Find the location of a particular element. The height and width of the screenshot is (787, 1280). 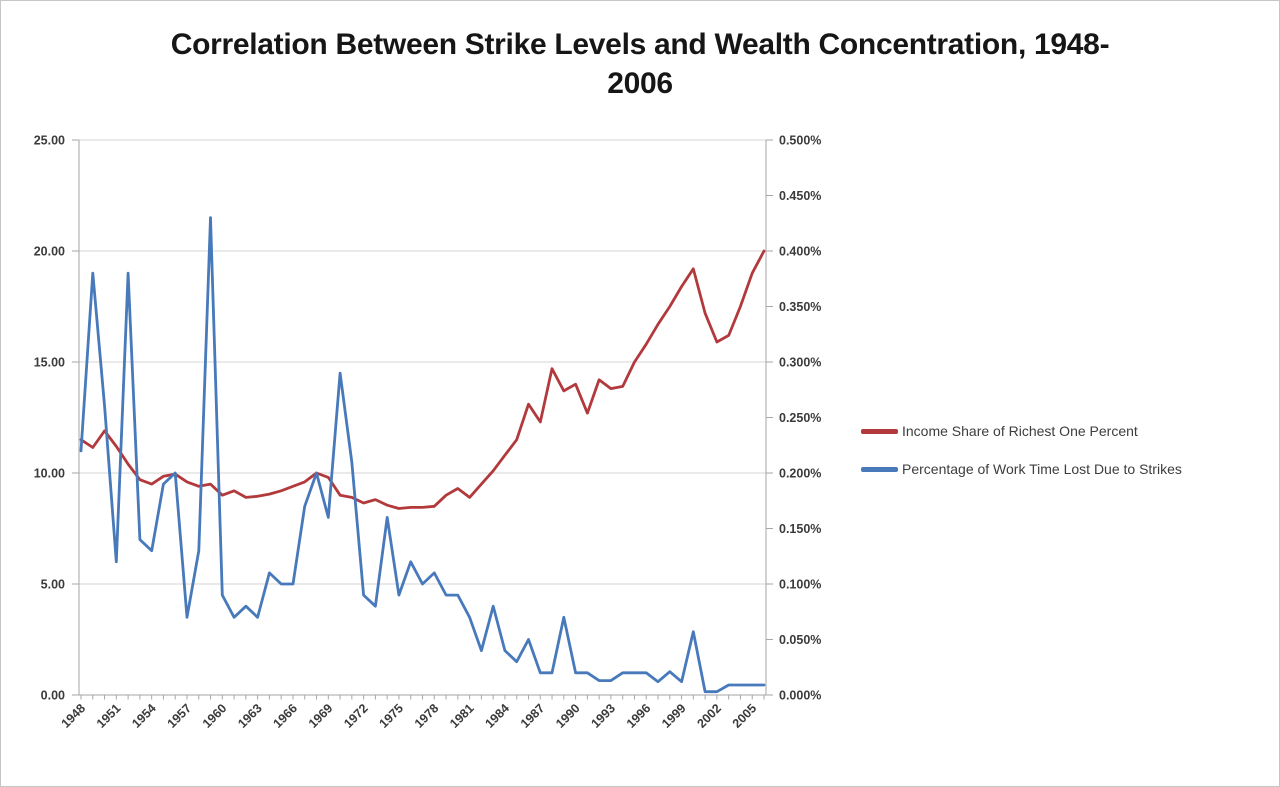

x-axis-label: 1990 is located at coordinates (568, 716).